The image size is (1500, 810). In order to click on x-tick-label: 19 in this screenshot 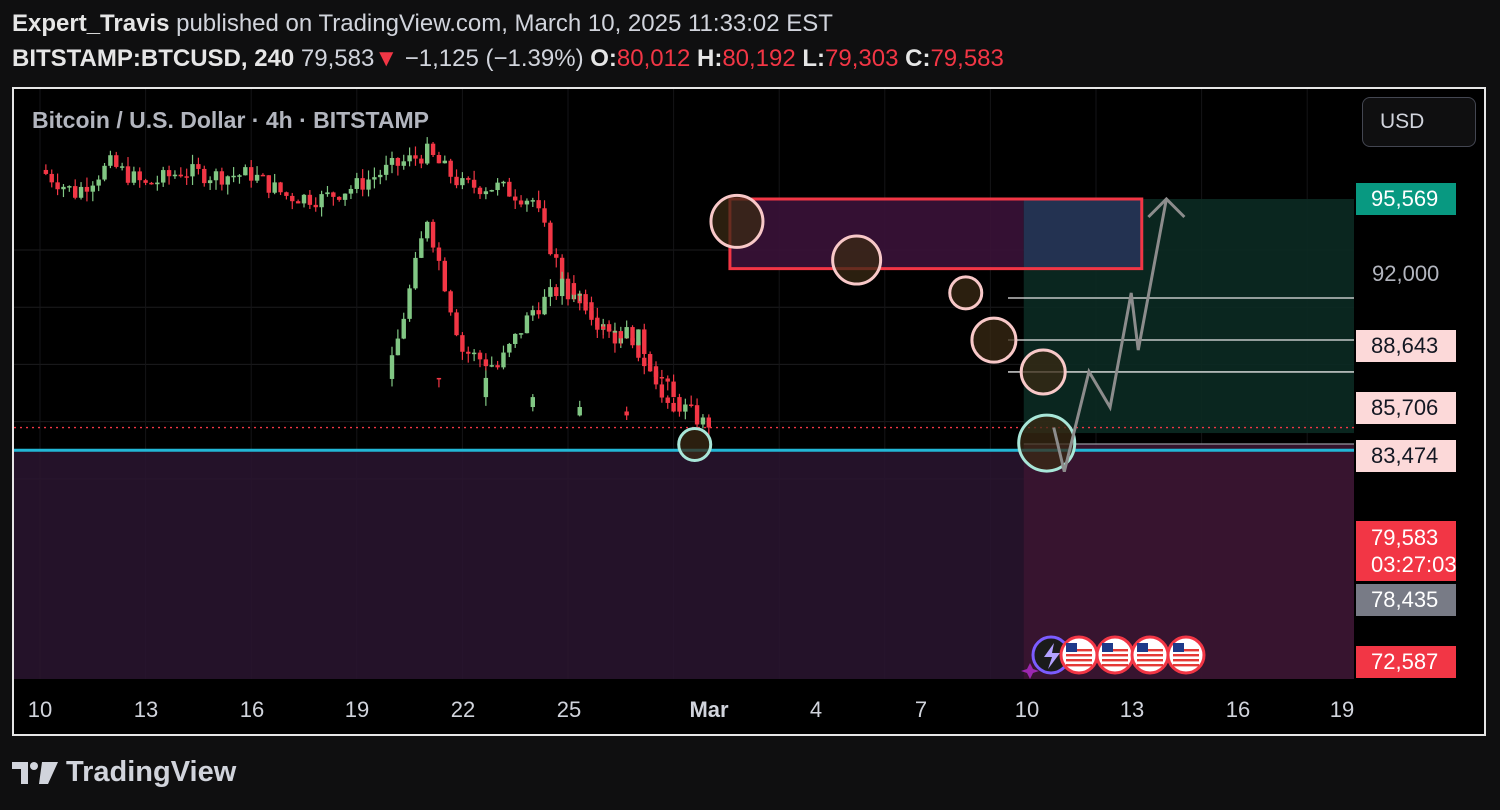, I will do `click(357, 709)`.